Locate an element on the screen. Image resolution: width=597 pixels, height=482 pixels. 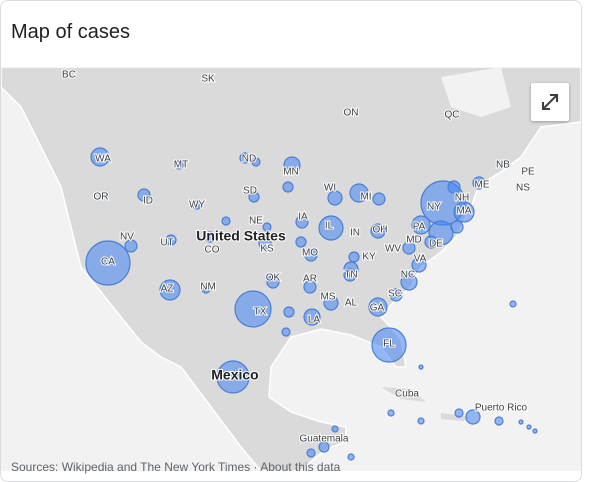
place-label: DE is located at coordinates (436, 244).